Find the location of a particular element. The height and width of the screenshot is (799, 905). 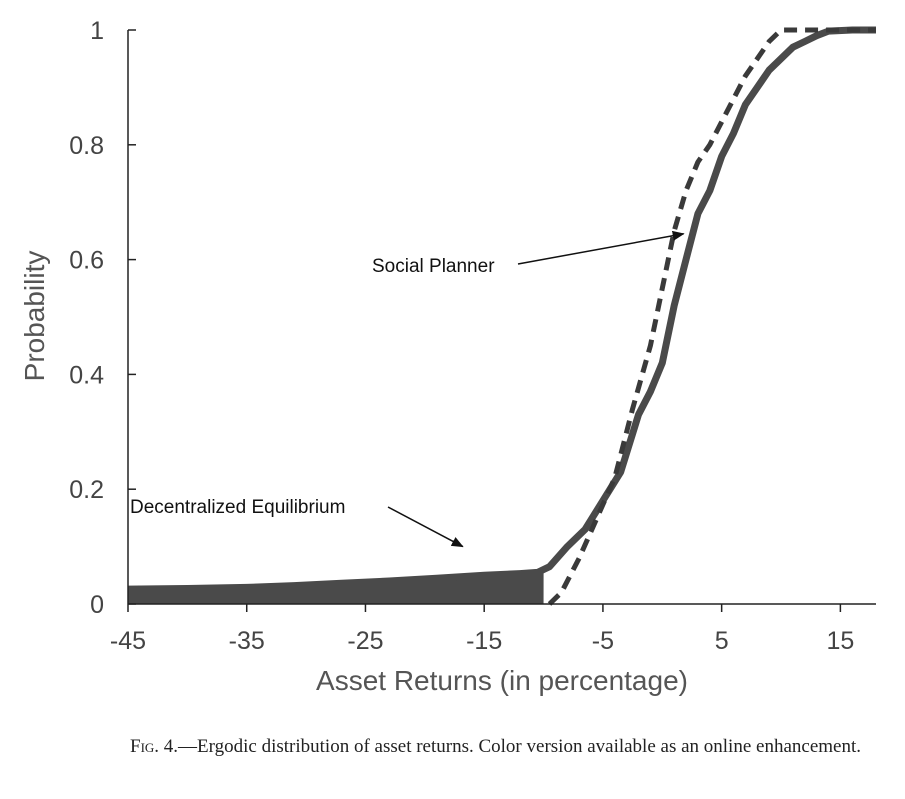

caption-figure-label: Fig. 4. is located at coordinates (154, 746).